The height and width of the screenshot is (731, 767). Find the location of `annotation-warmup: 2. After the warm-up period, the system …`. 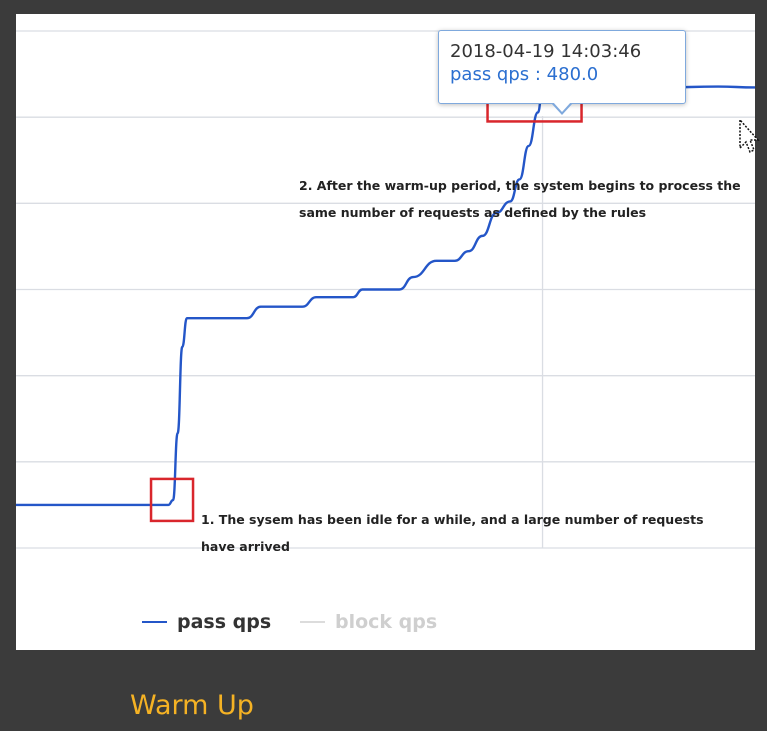

annotation-warmup: 2. After the warm-up period, the system … is located at coordinates (520, 199).